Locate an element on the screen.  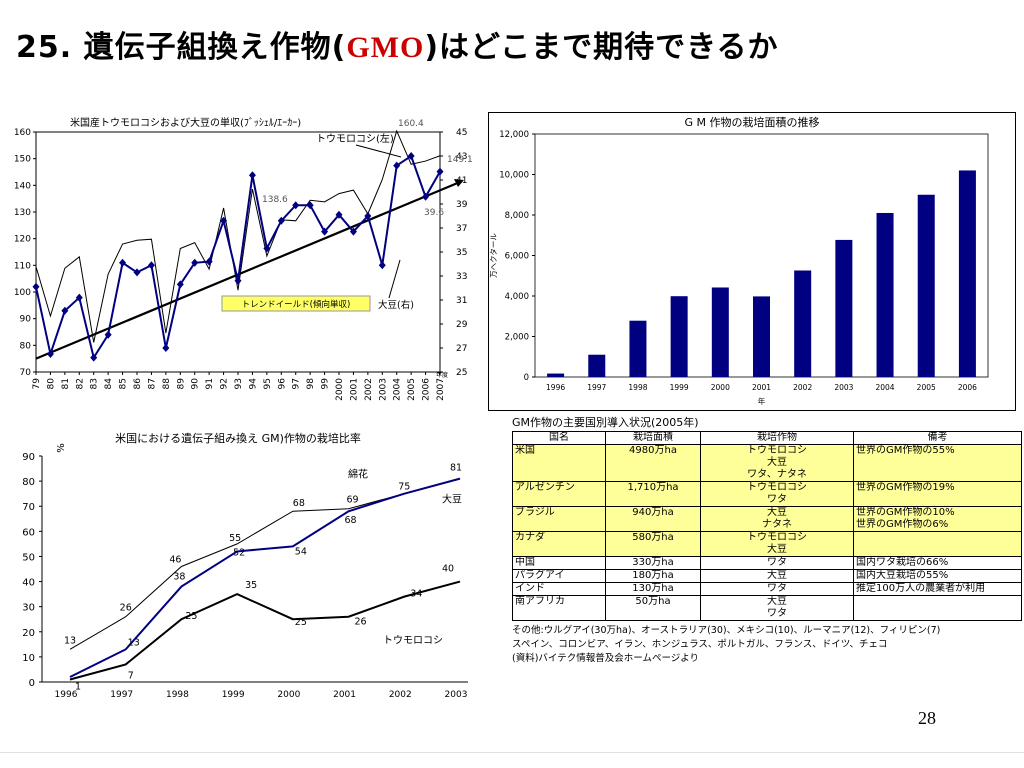
point-label-soy: 13 is located at coordinates (134, 642).